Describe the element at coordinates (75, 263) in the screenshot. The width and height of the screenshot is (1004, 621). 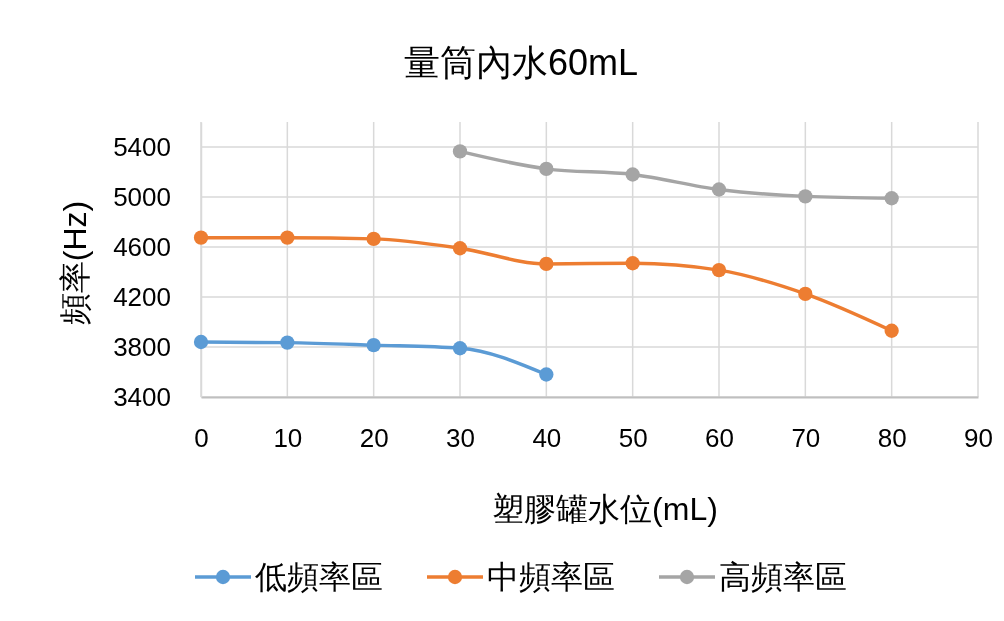
I see `y-axis-title: 頻率(Hz)` at that location.